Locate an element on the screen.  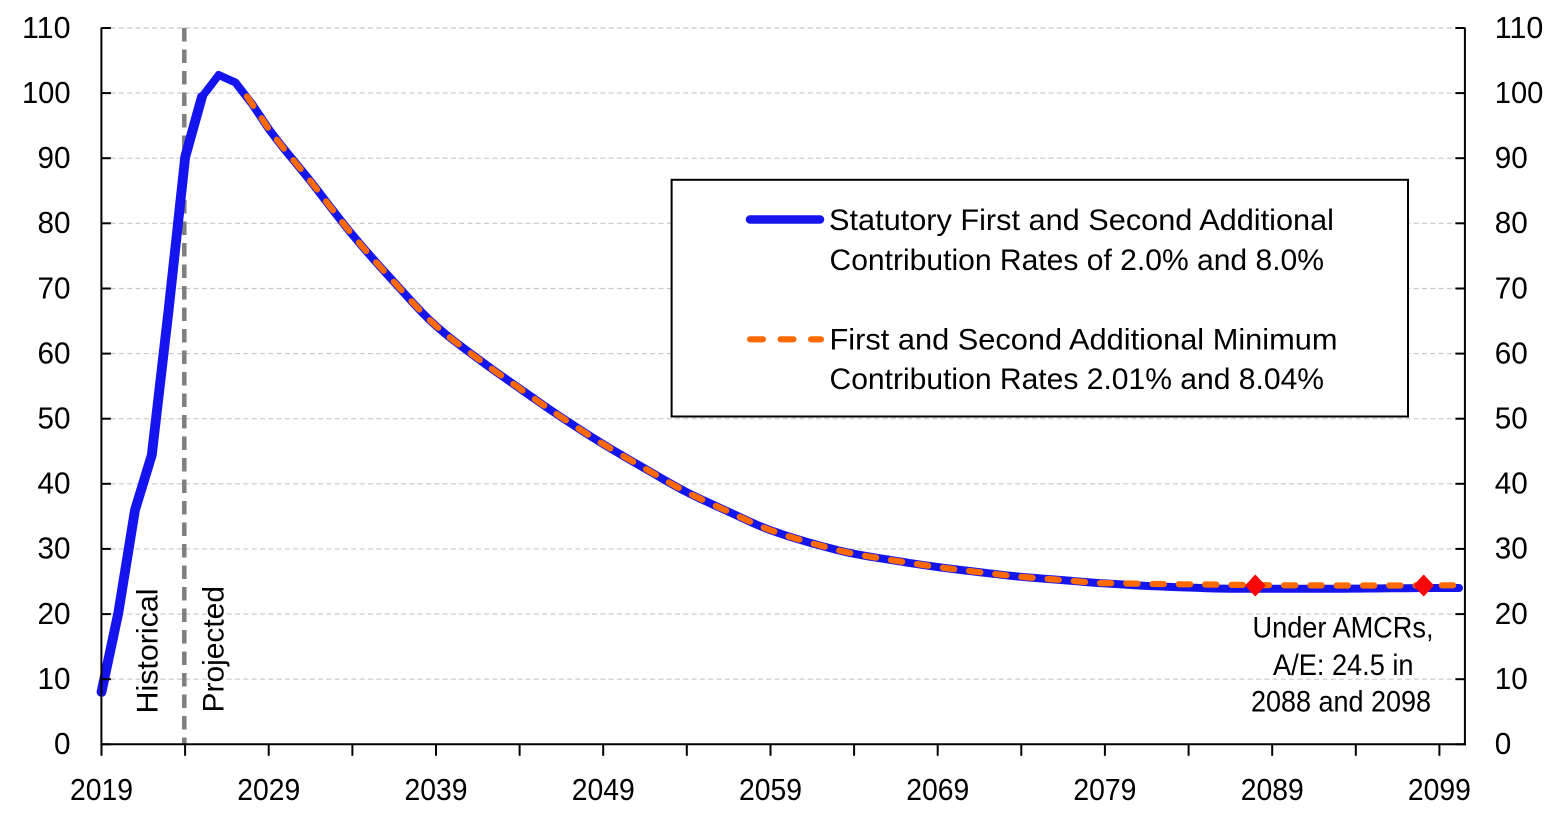
svg-text: Projected is located at coordinates (214, 649).